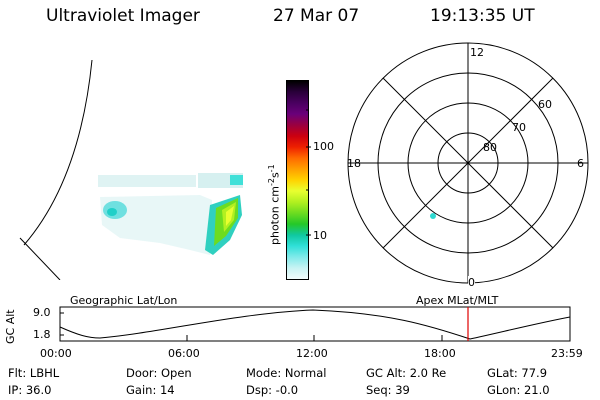  Describe the element at coordinates (58, 152) in the screenshot. I see `earth-limb-curve` at that location.